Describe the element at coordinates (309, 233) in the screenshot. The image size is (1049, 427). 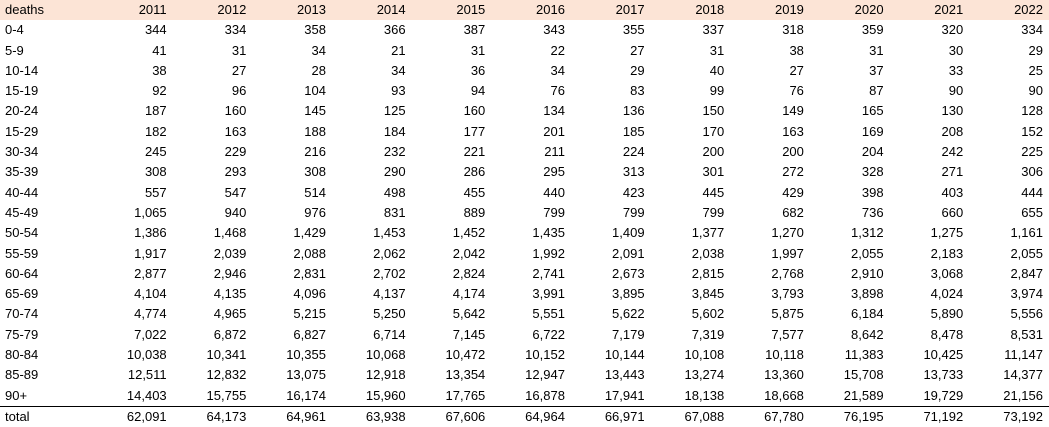
I see `deaths-value-cell: 1,429` at that location.